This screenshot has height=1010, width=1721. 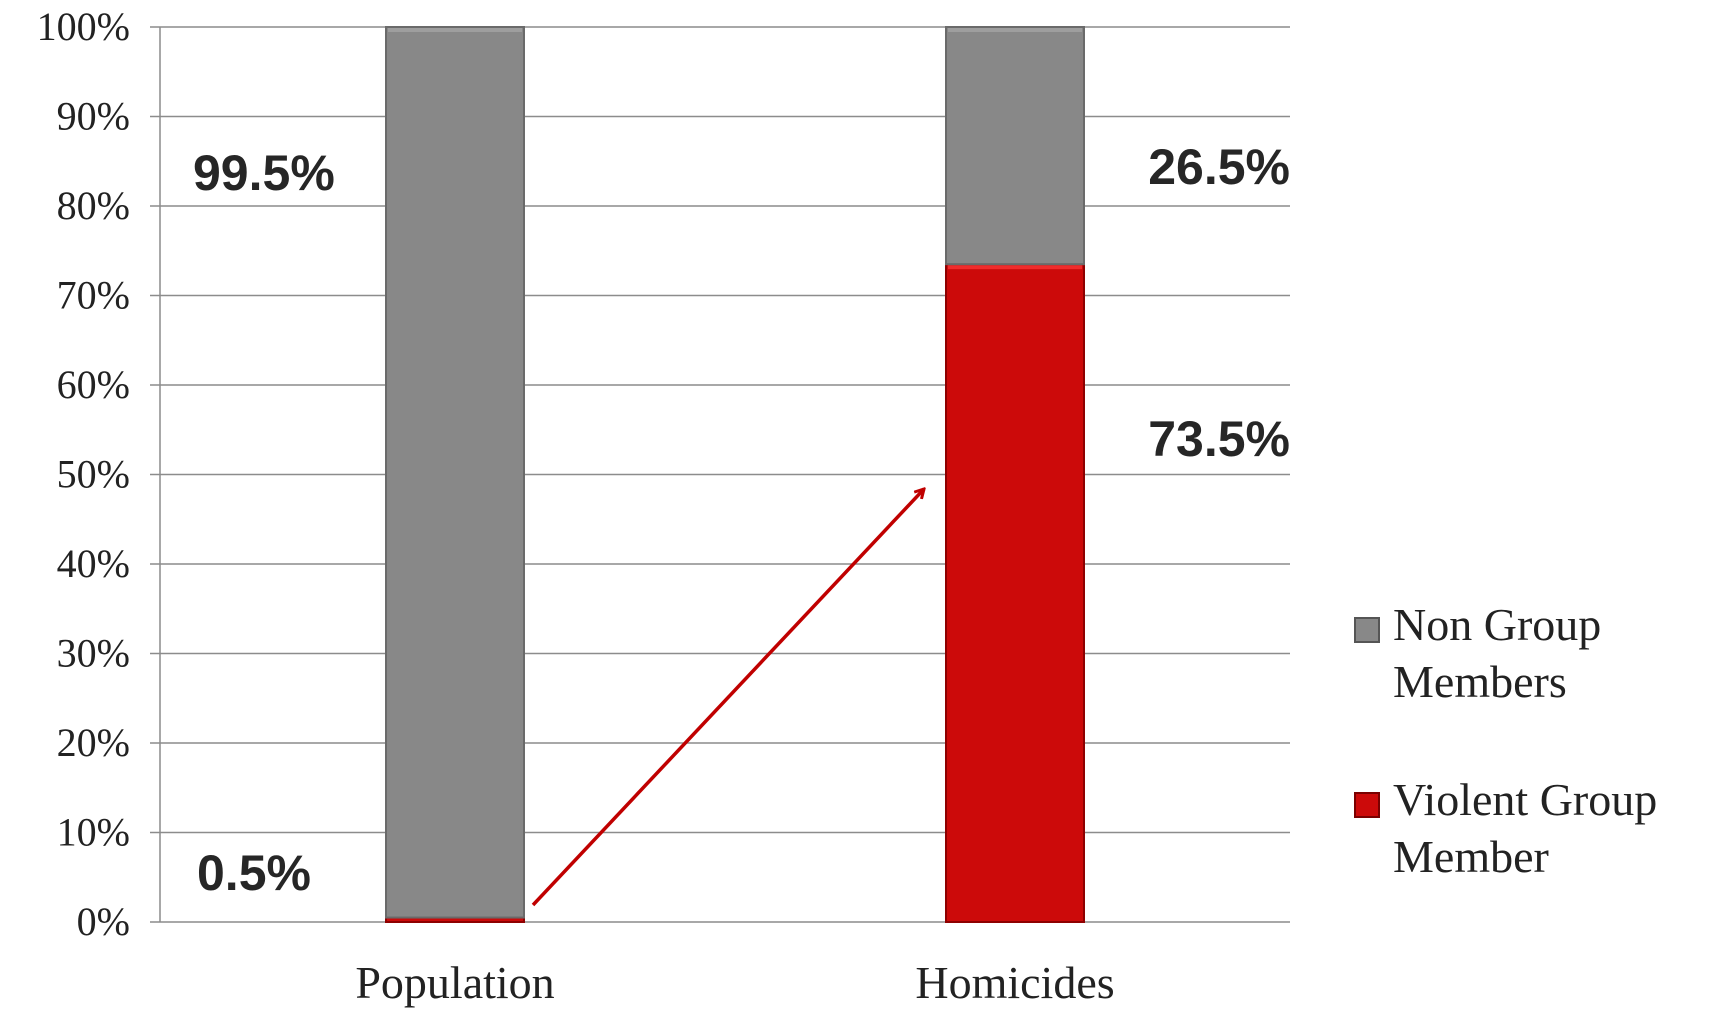 What do you see at coordinates (1219, 439) in the screenshot?
I see `data-label: 73.5%` at bounding box center [1219, 439].